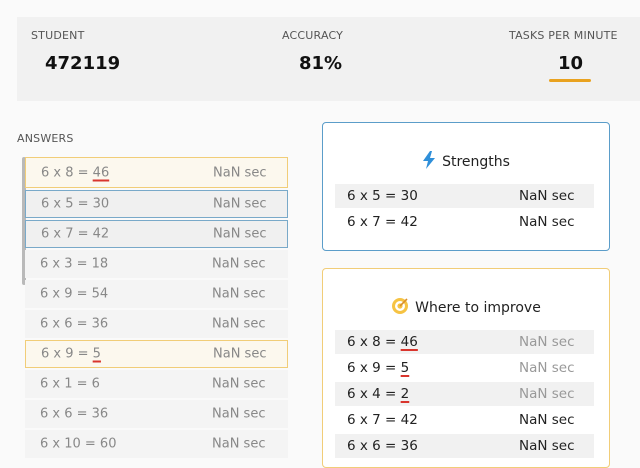 The width and height of the screenshot is (640, 468). I want to click on answer-row: 6 x 7 = 42 NaN sec, so click(156, 234).